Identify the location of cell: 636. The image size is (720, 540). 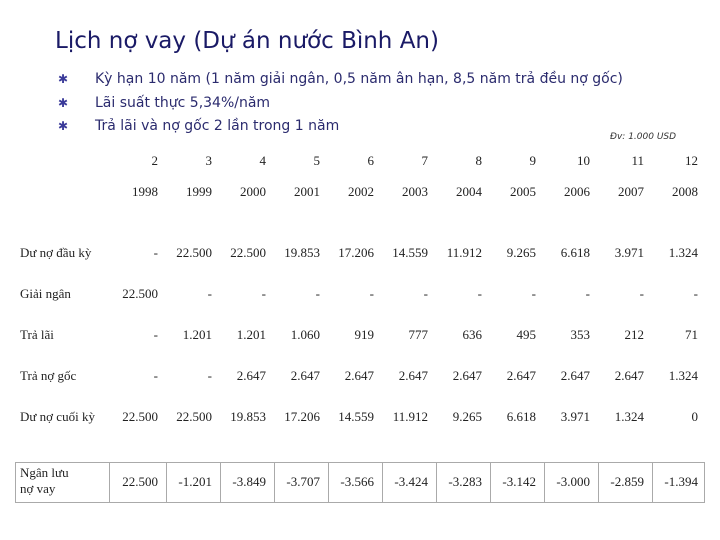
(472, 334).